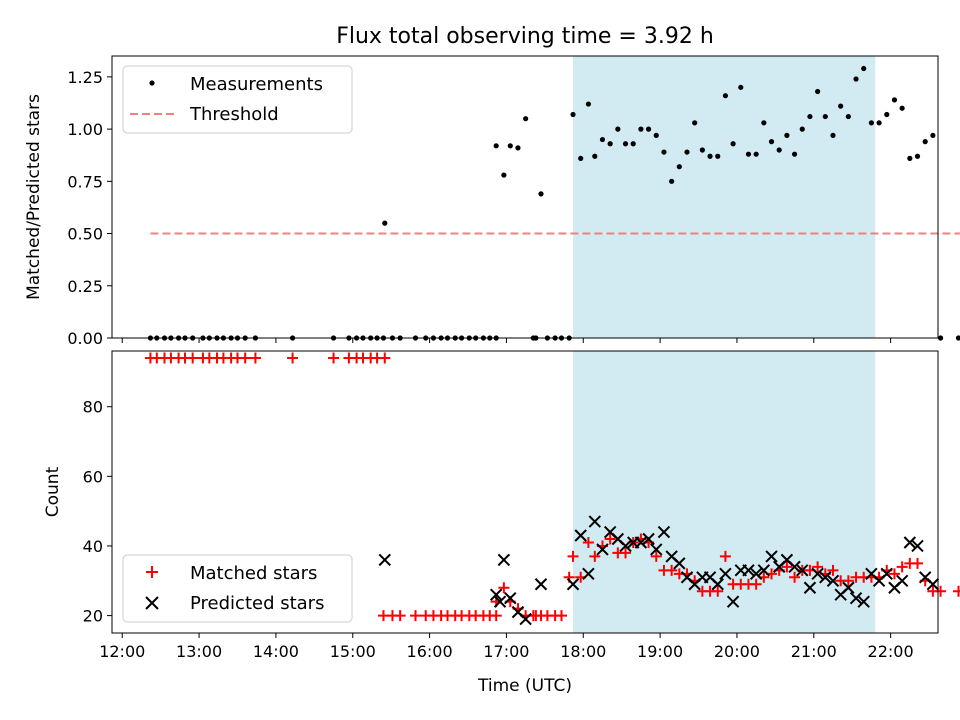 This screenshot has width=960, height=720. Describe the element at coordinates (85, 338) in the screenshot. I see `y-tick-label: 0.00` at that location.